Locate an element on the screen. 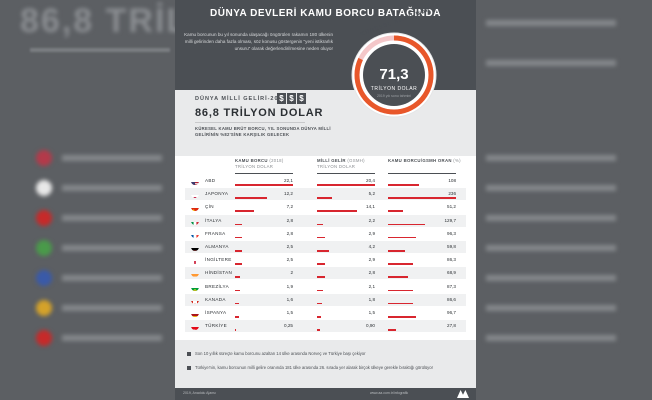 This screenshot has width=652, height=400. japan-flag-icon is located at coordinates (195, 194).